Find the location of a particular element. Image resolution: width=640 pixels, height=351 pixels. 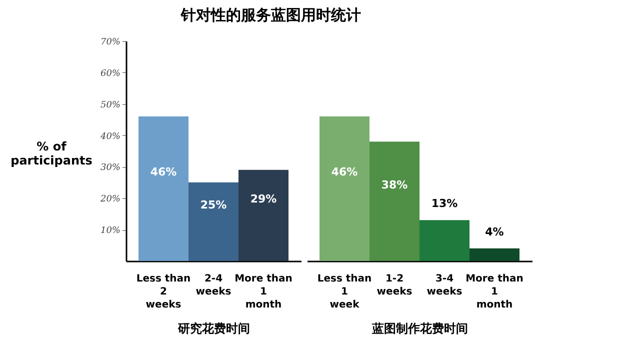

y-tick-label: 70% is located at coordinates (110, 43).